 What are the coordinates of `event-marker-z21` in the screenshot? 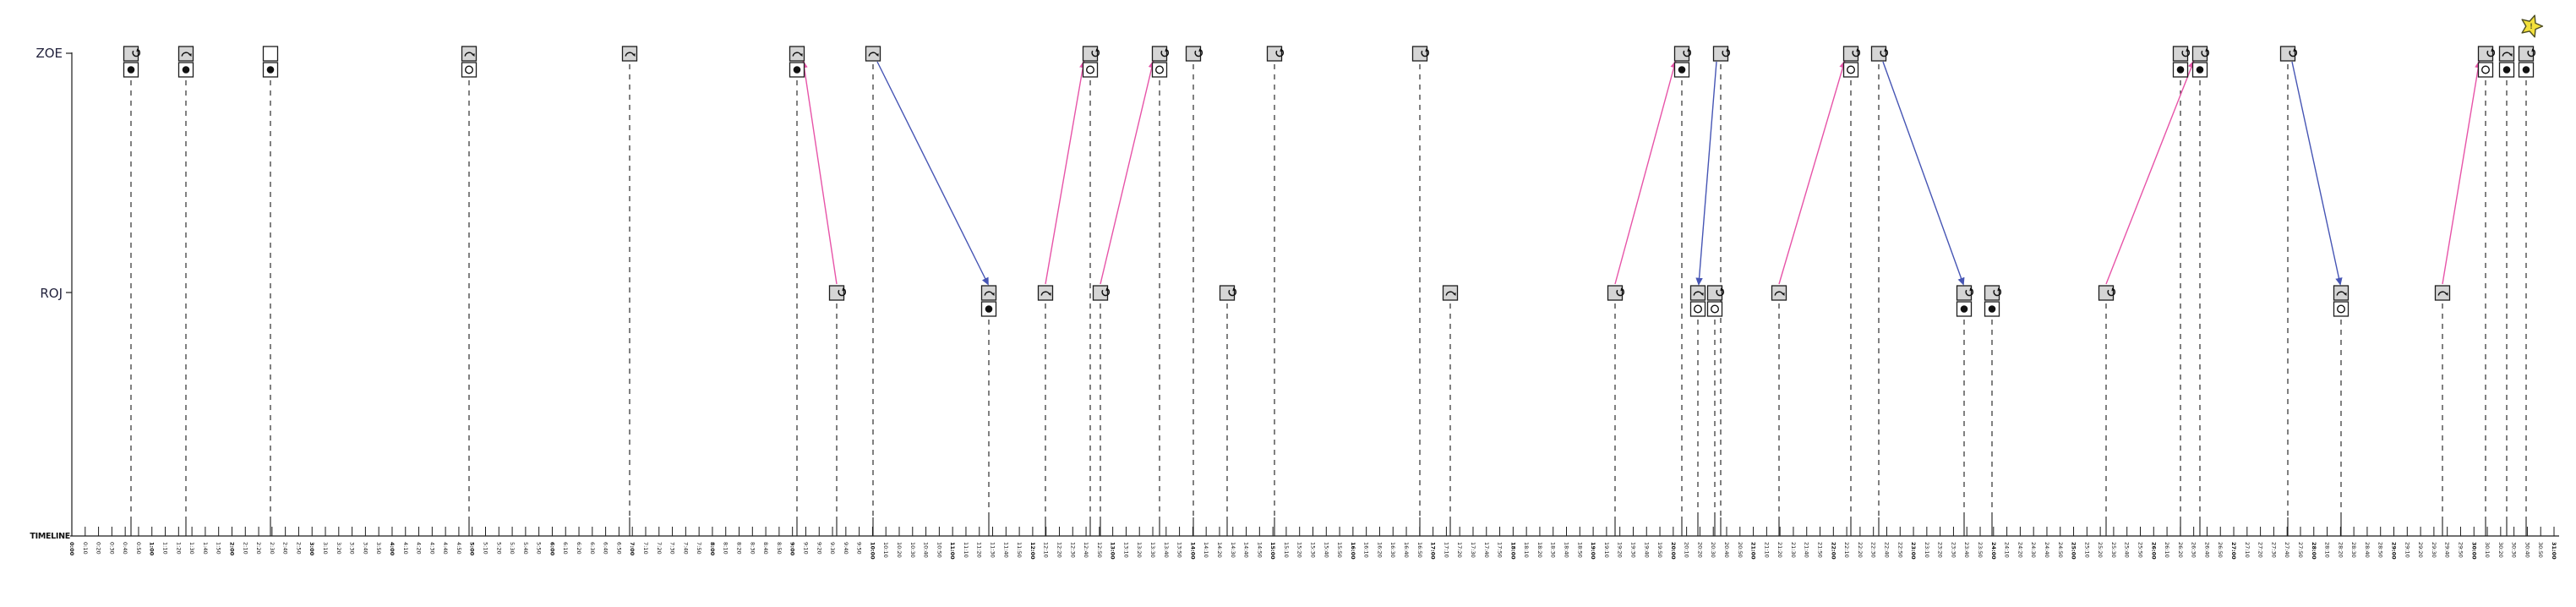 It's located at (2506, 62).